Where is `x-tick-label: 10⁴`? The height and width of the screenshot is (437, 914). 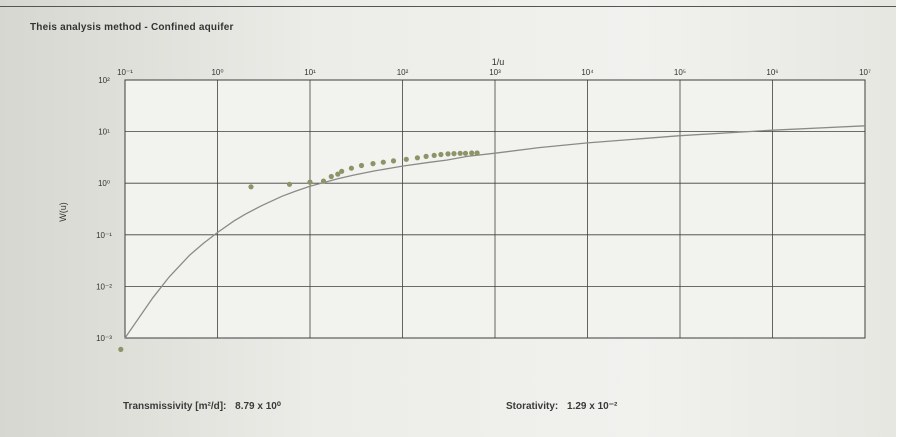
x-tick-label: 10⁴ is located at coordinates (587, 72).